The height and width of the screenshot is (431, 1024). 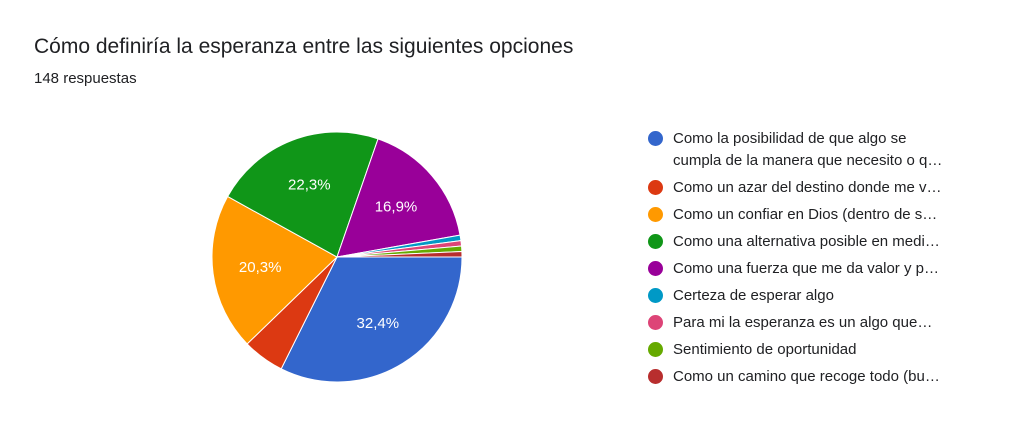 What do you see at coordinates (260, 267) in the screenshot?
I see `slice-label-3: 20,3%` at bounding box center [260, 267].